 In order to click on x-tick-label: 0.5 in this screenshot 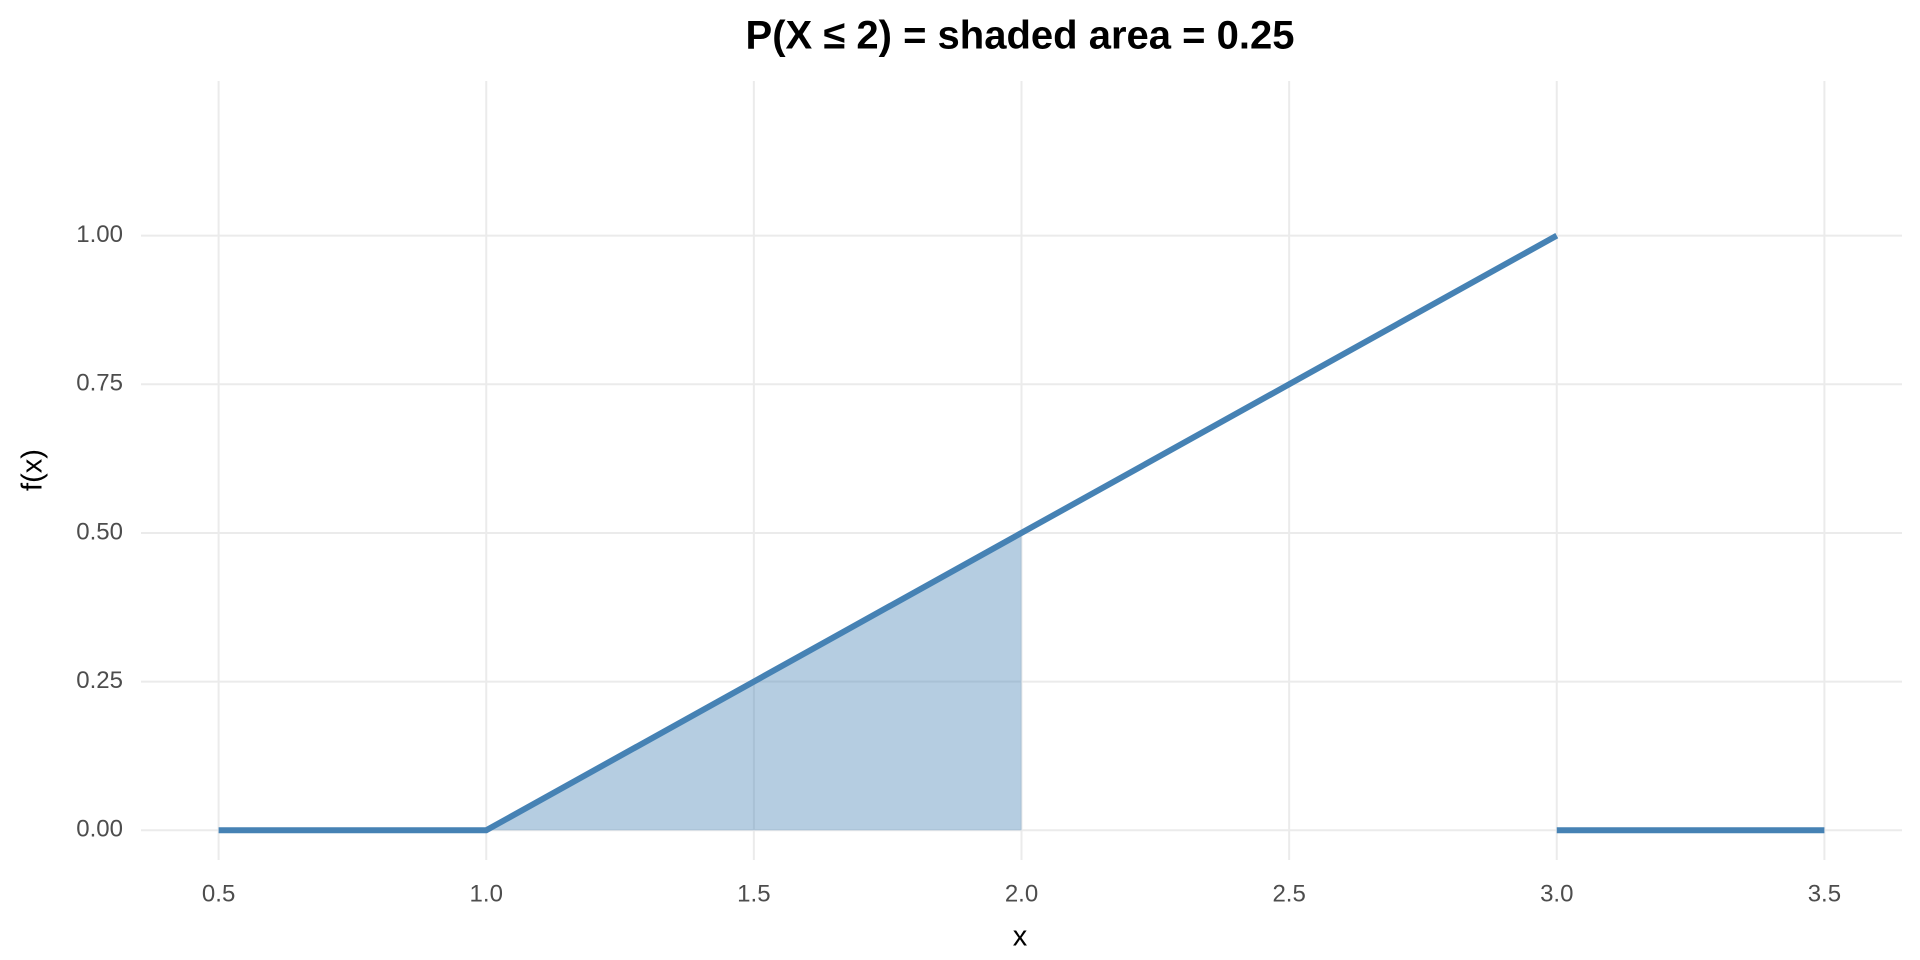, I will do `click(218, 893)`.